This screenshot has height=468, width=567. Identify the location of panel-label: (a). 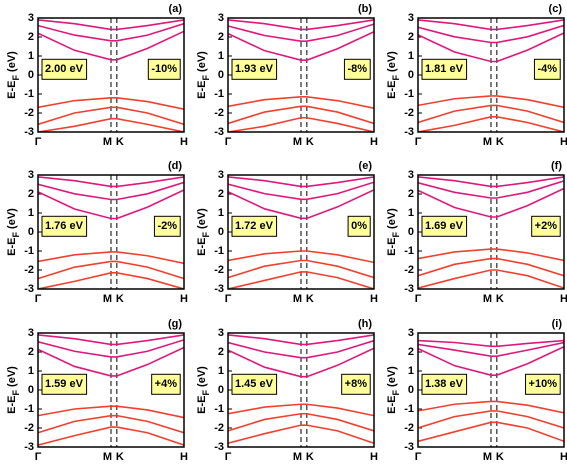
(176, 9).